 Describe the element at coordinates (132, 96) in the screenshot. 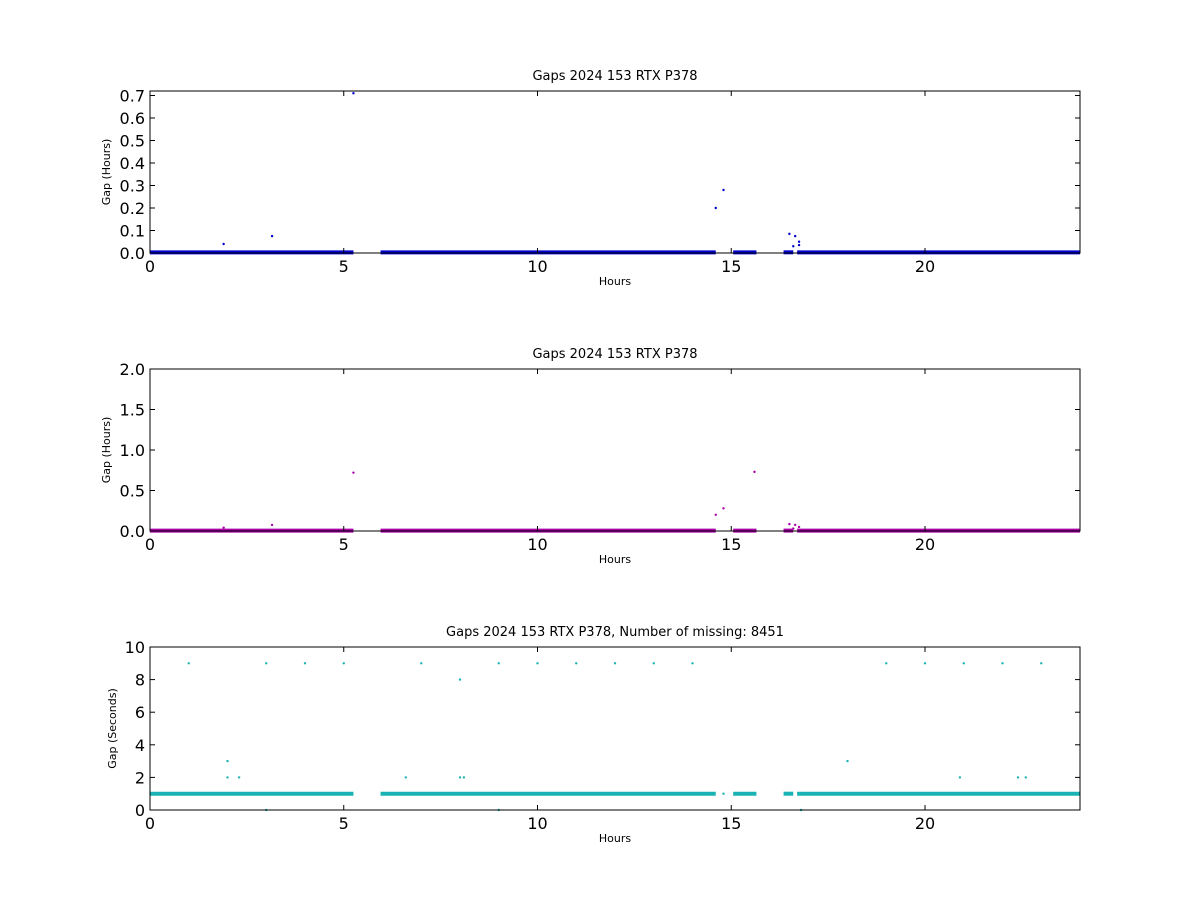

I see `y-tick-label: 0.7` at that location.